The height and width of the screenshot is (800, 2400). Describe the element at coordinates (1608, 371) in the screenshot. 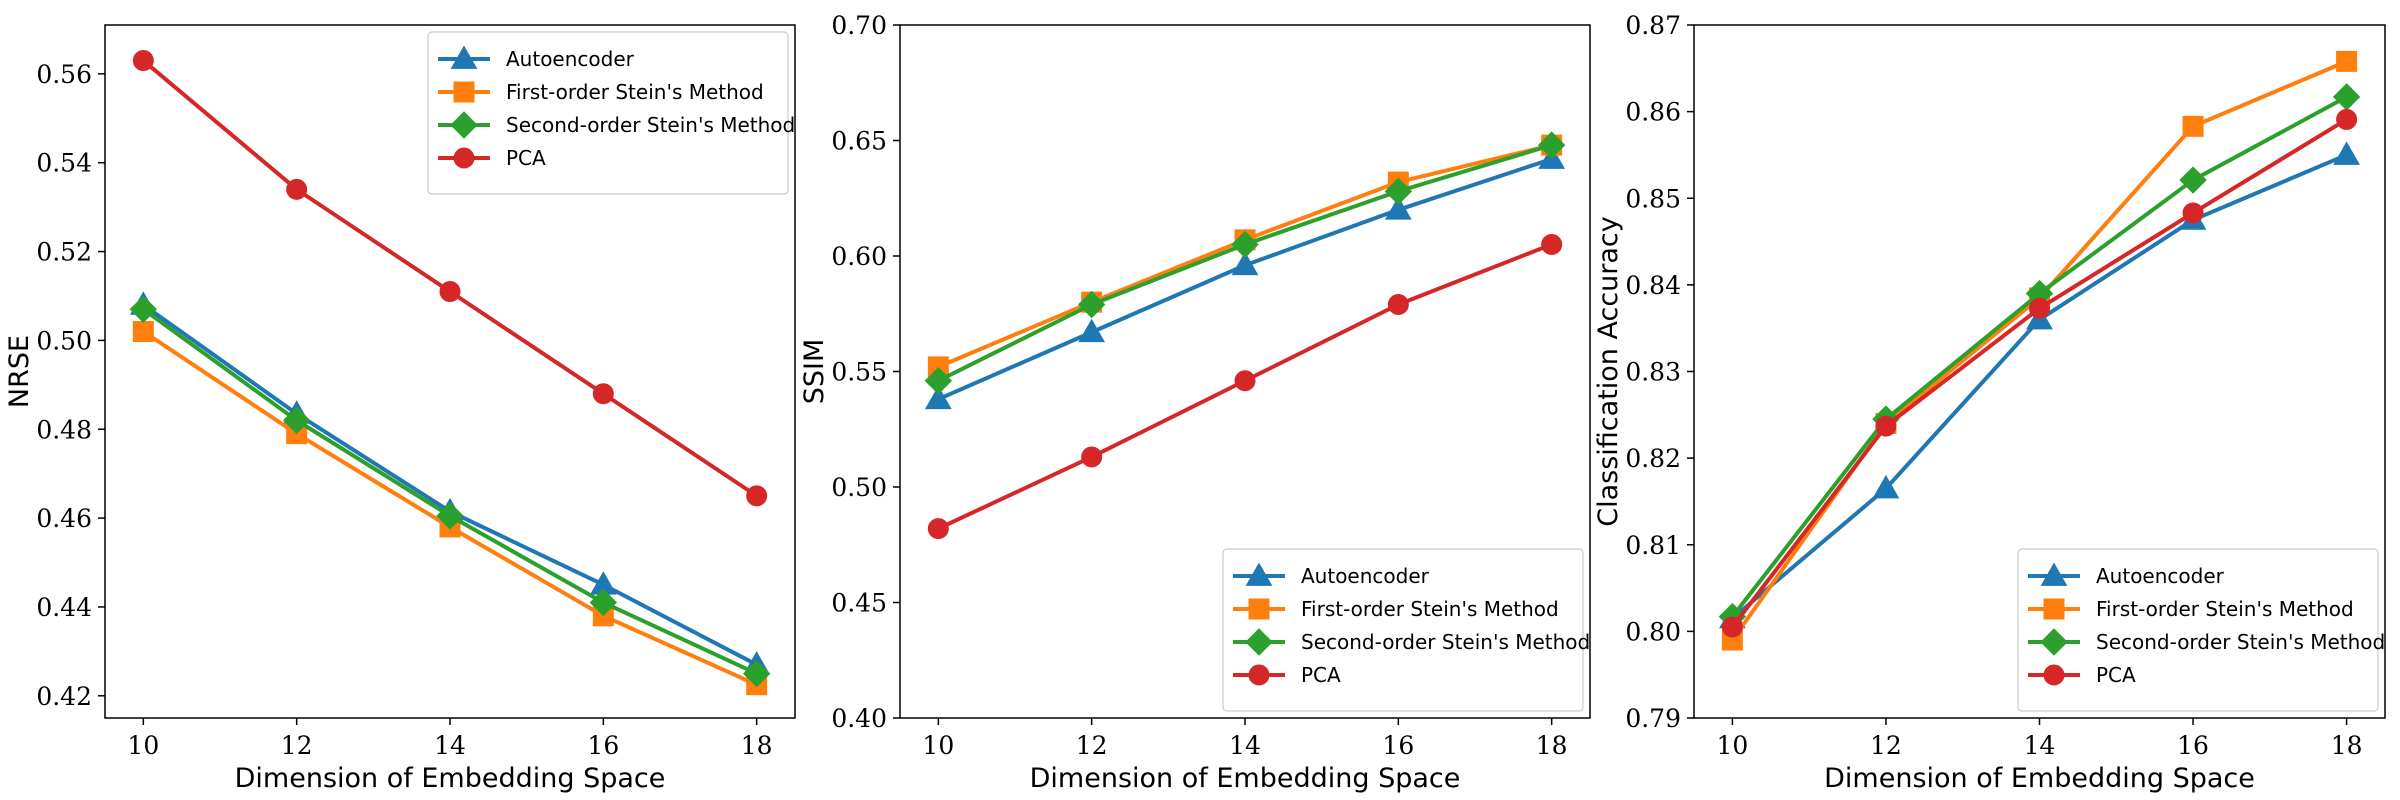

I see `y-axis-label: Classification Accuracy` at that location.